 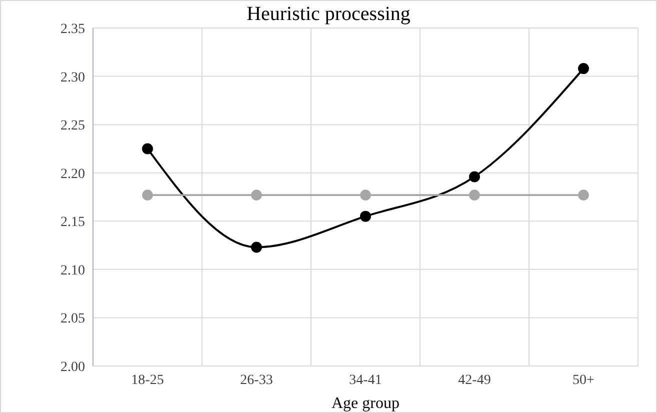 I want to click on x-tick-label: 50+, so click(x=583, y=380).